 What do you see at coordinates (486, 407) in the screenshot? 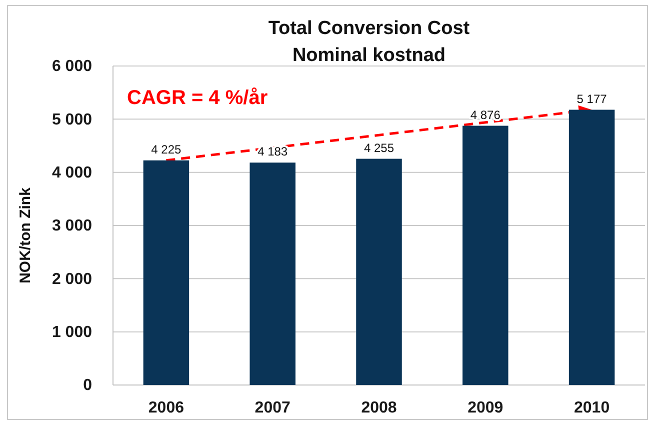
I see `x-tick-label: 2009` at bounding box center [486, 407].